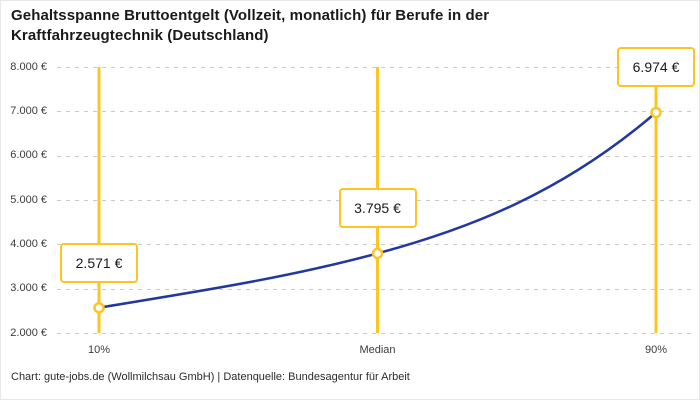 The height and width of the screenshot is (400, 700). I want to click on value-label: 3.795 €, so click(377, 208).